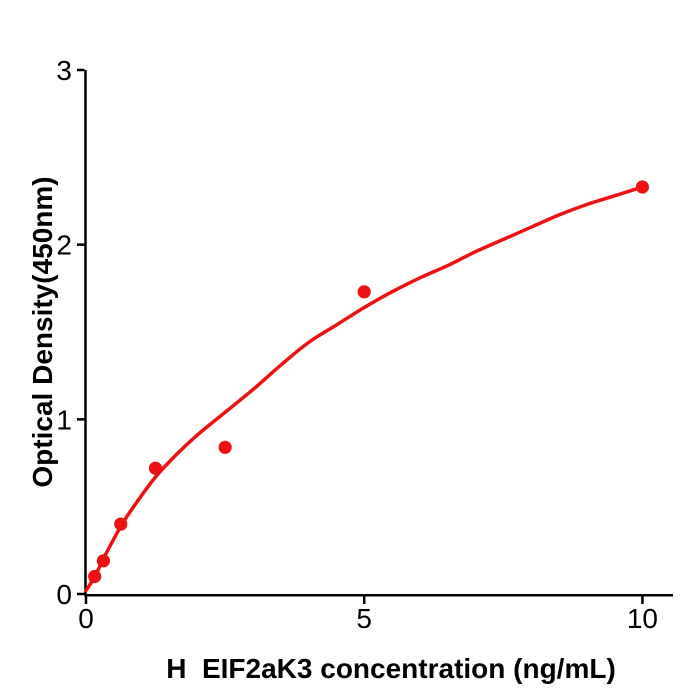 The image size is (700, 700). What do you see at coordinates (64, 594) in the screenshot?
I see `y-tick-label: 0` at bounding box center [64, 594].